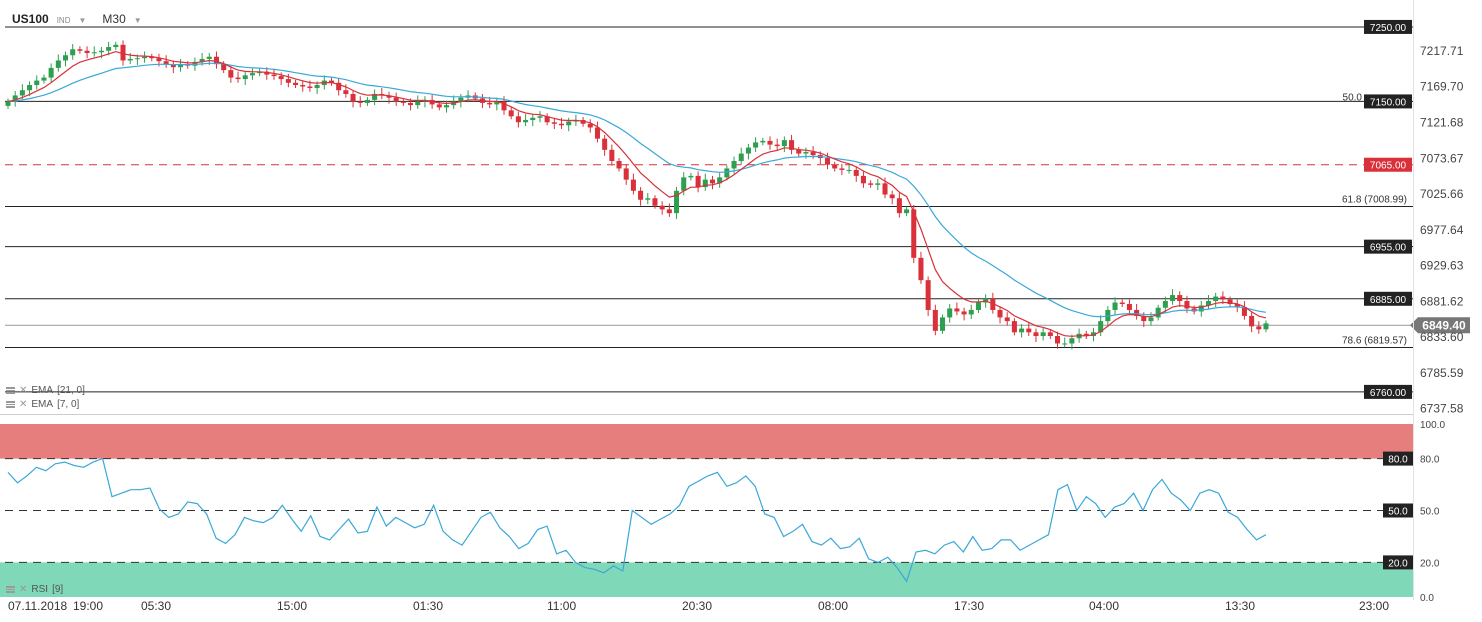 This screenshot has width=1482, height=622. I want to click on symbol-dropdown-icon: ▼, so click(82, 20).